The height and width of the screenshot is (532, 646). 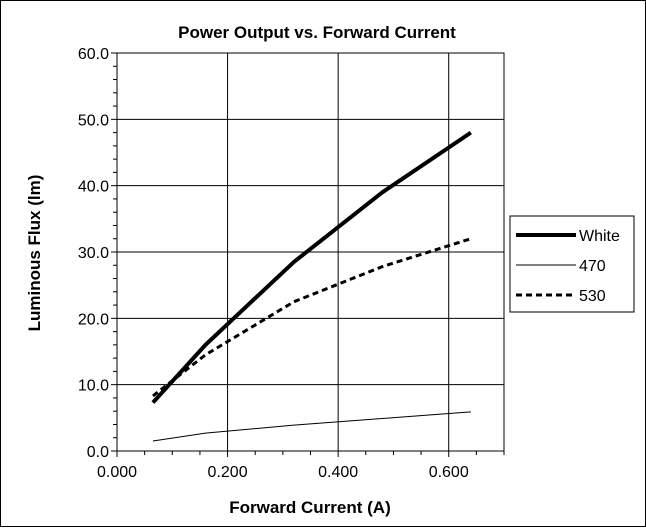 What do you see at coordinates (34, 253) in the screenshot?
I see `y-axis-label: Luminous Flux (lm)` at bounding box center [34, 253].